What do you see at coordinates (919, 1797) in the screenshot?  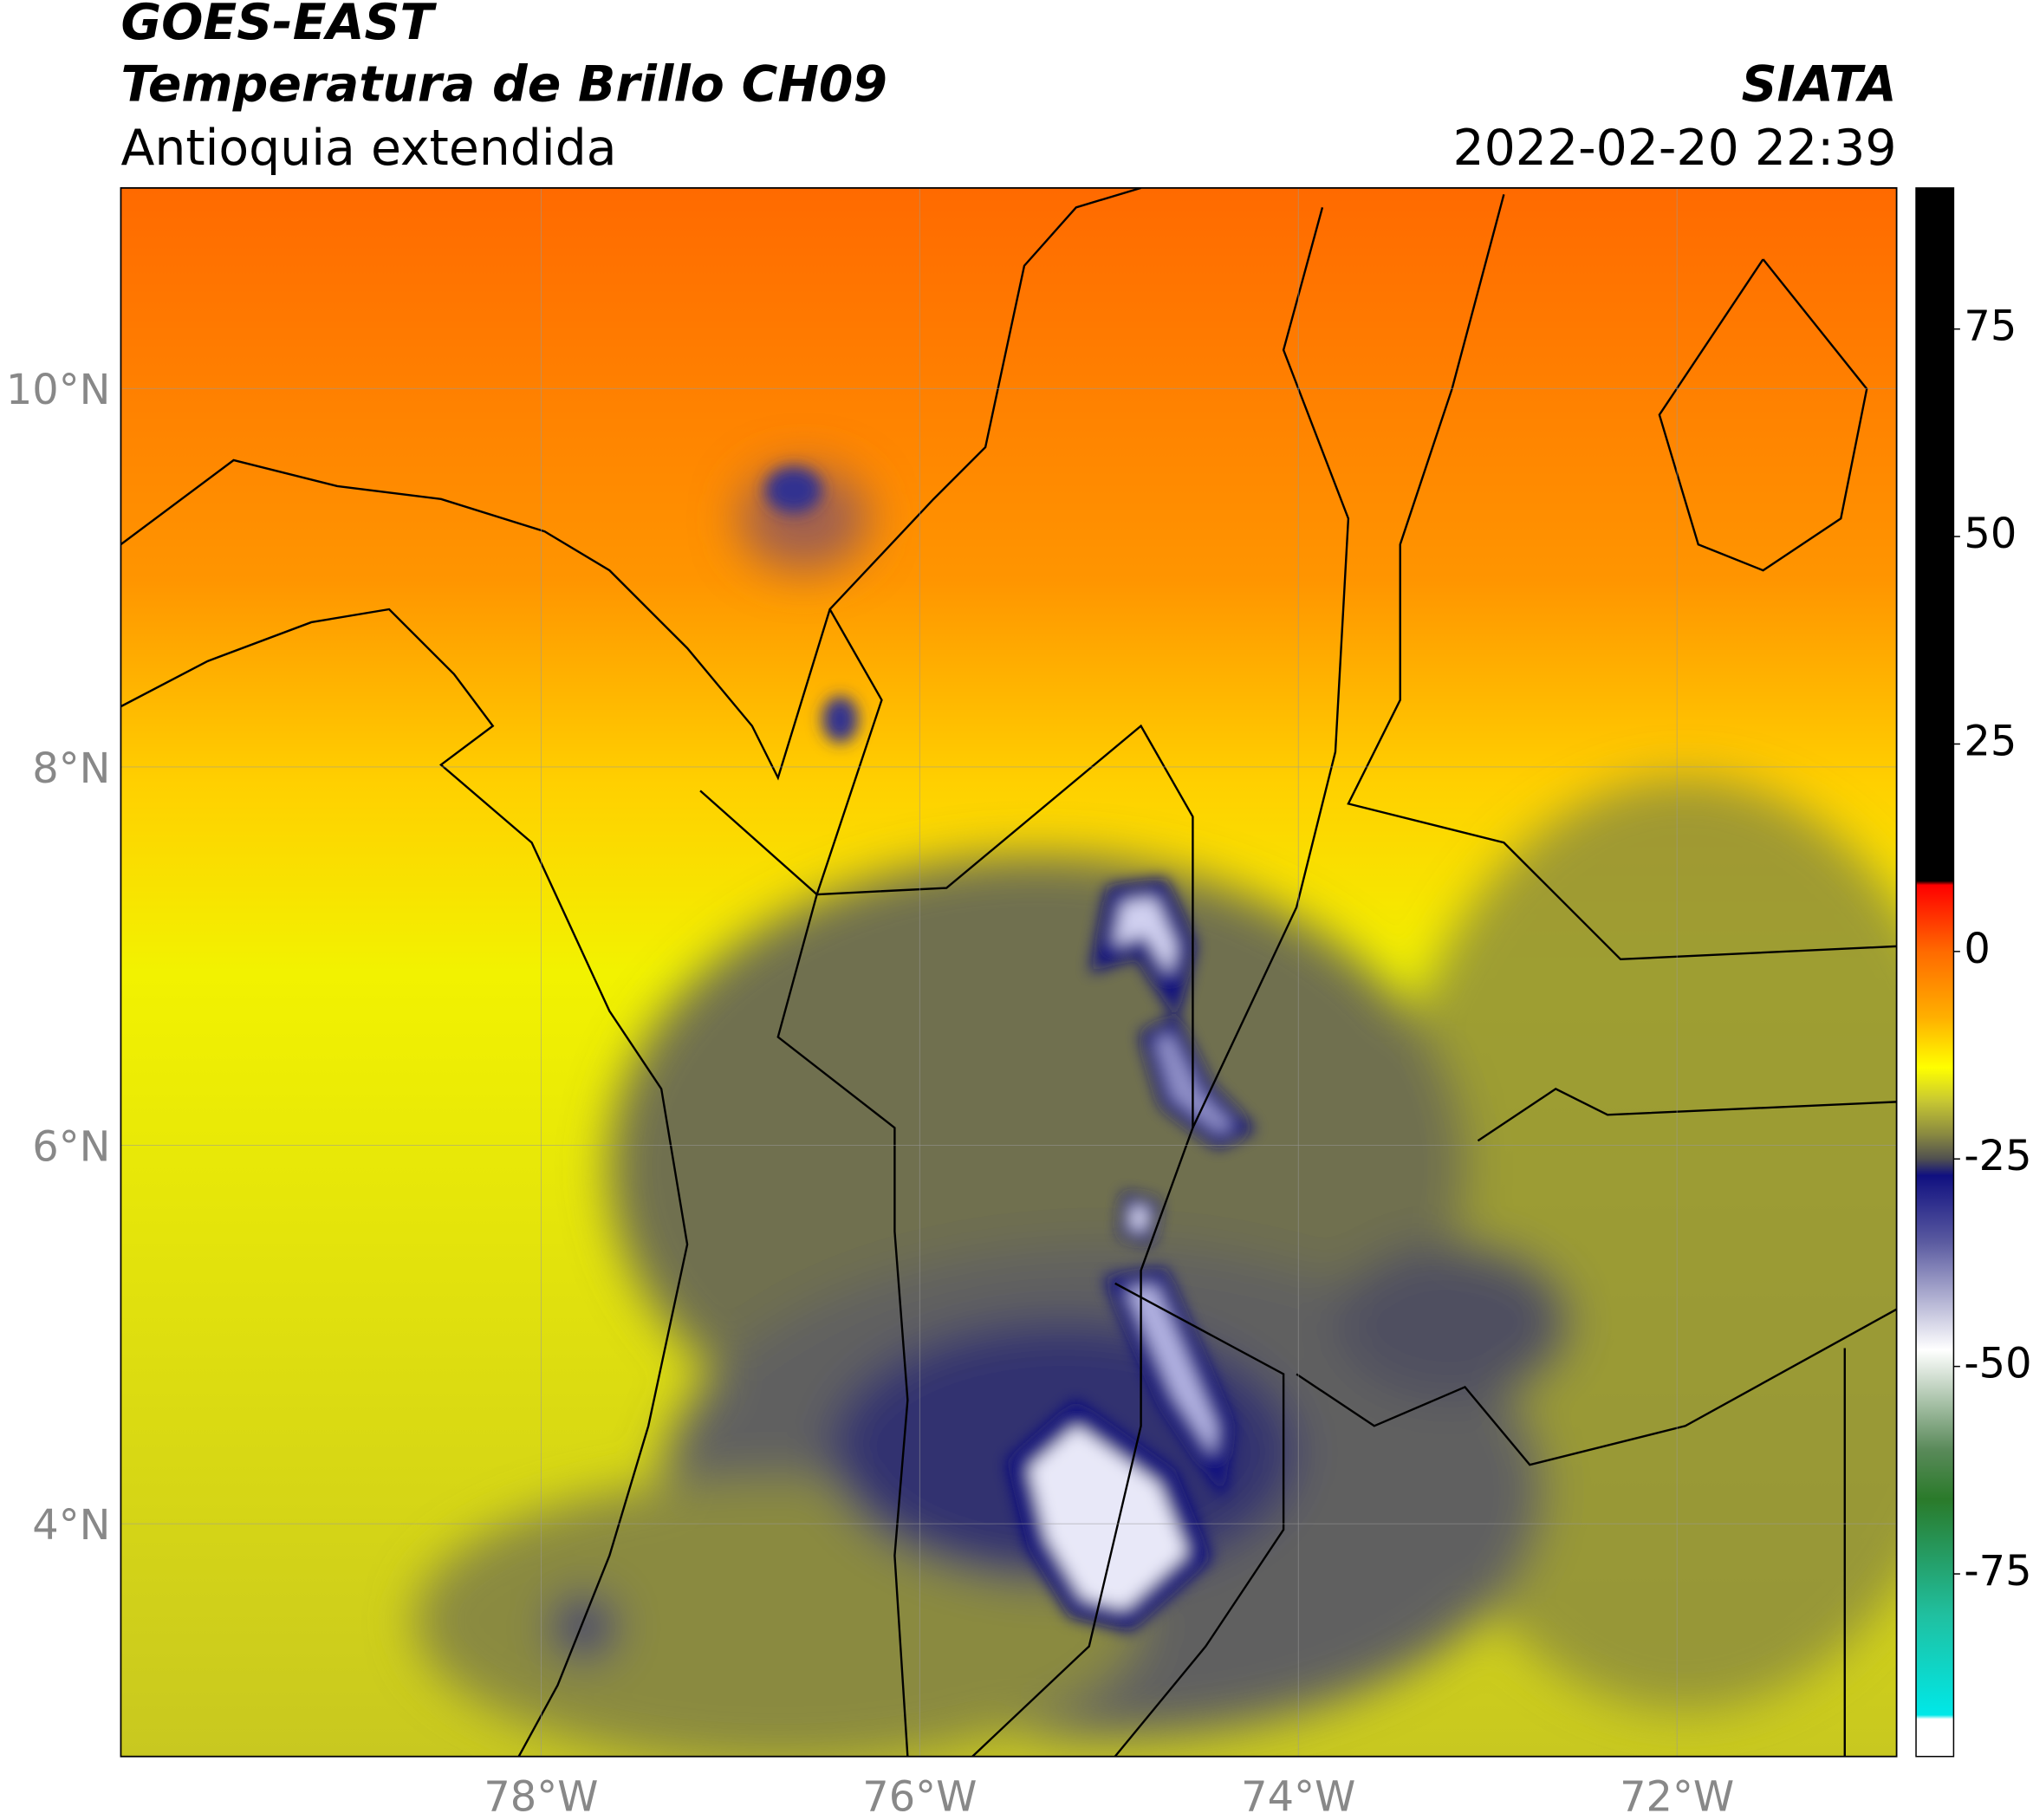 I see `x-tick-label: 76°W` at bounding box center [919, 1797].